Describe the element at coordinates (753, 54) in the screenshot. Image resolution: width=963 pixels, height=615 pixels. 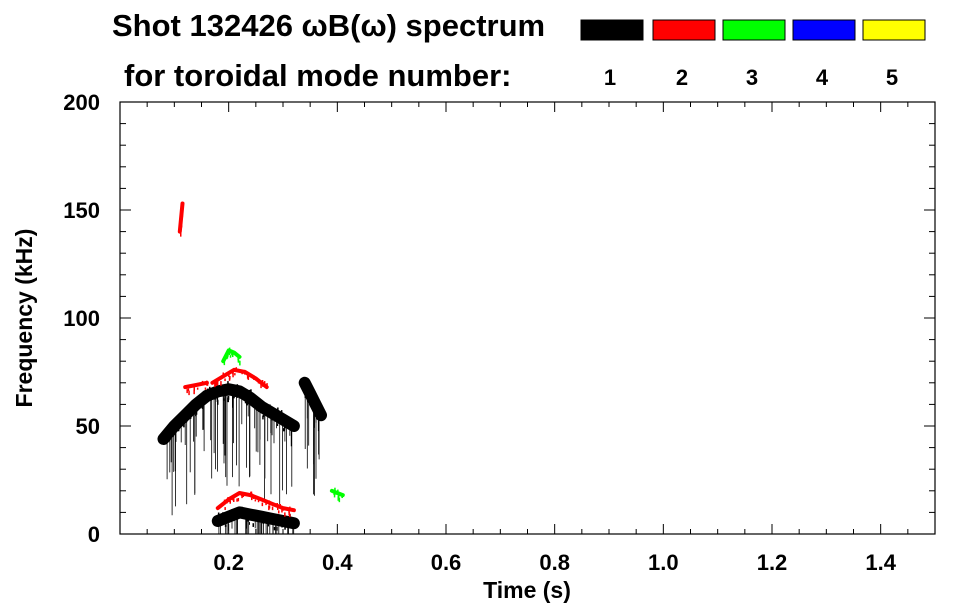
I see `legend: 1 2 3 4 5` at that location.